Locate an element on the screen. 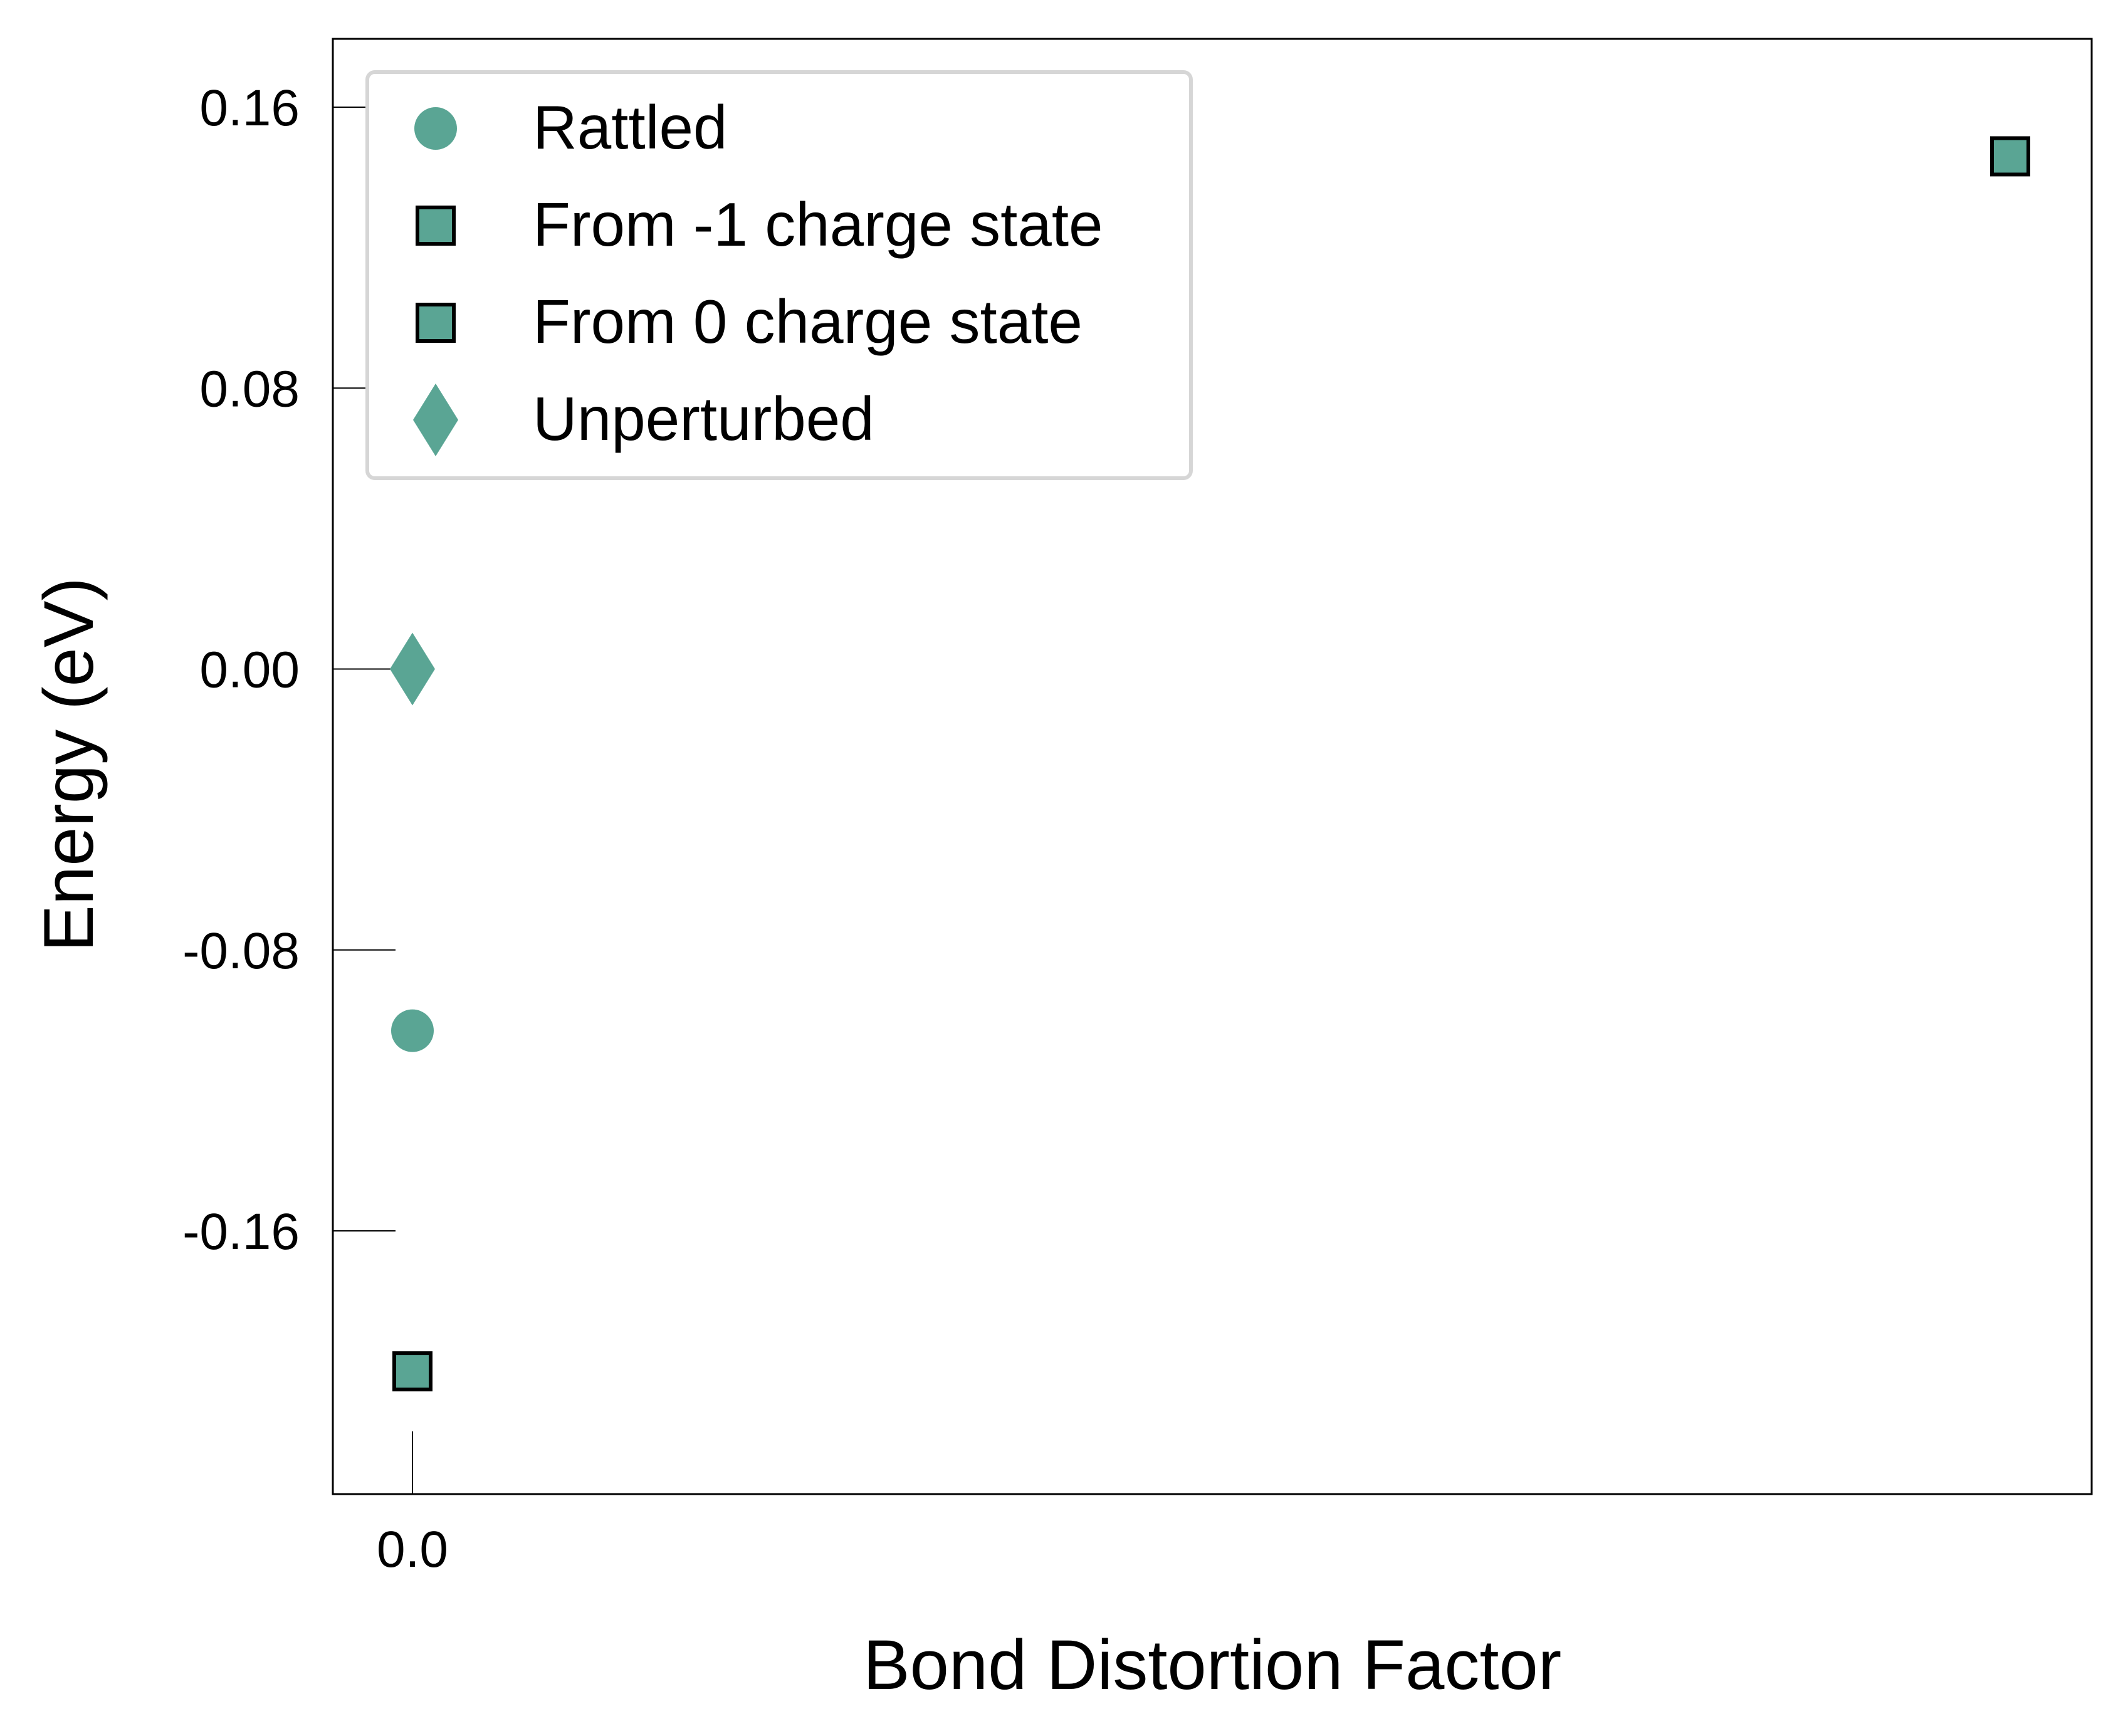 Image resolution: width=2118 pixels, height=1736 pixels. y-axis-label: Energy (eV) is located at coordinates (68, 764).